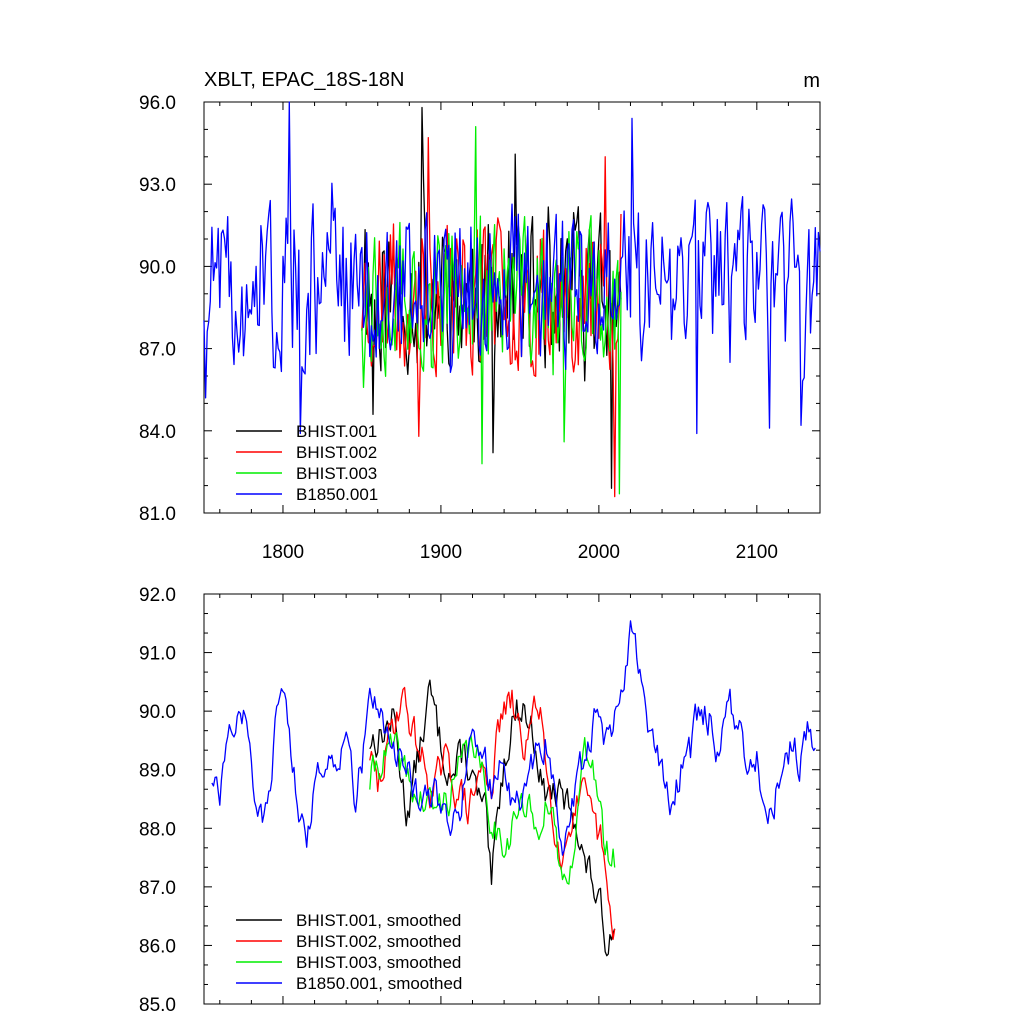 The height and width of the screenshot is (1029, 1024). Describe the element at coordinates (157, 432) in the screenshot. I see `top-y-tick-label: 84.0` at that location.